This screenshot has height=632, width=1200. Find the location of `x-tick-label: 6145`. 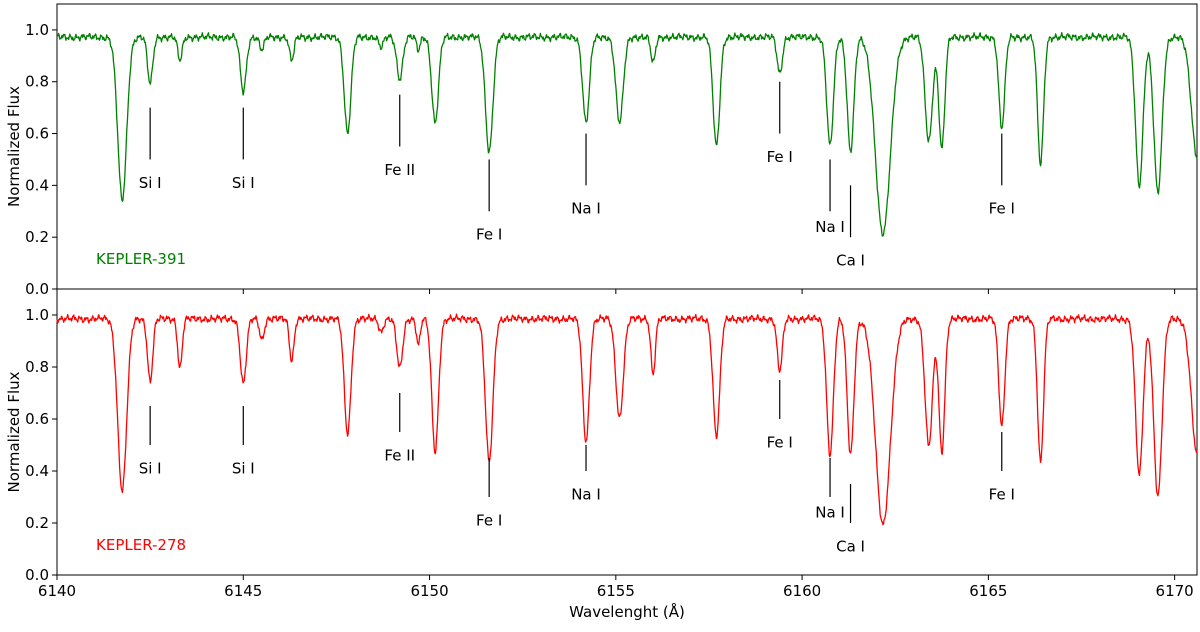

x-tick-label: 6145 is located at coordinates (243, 591).